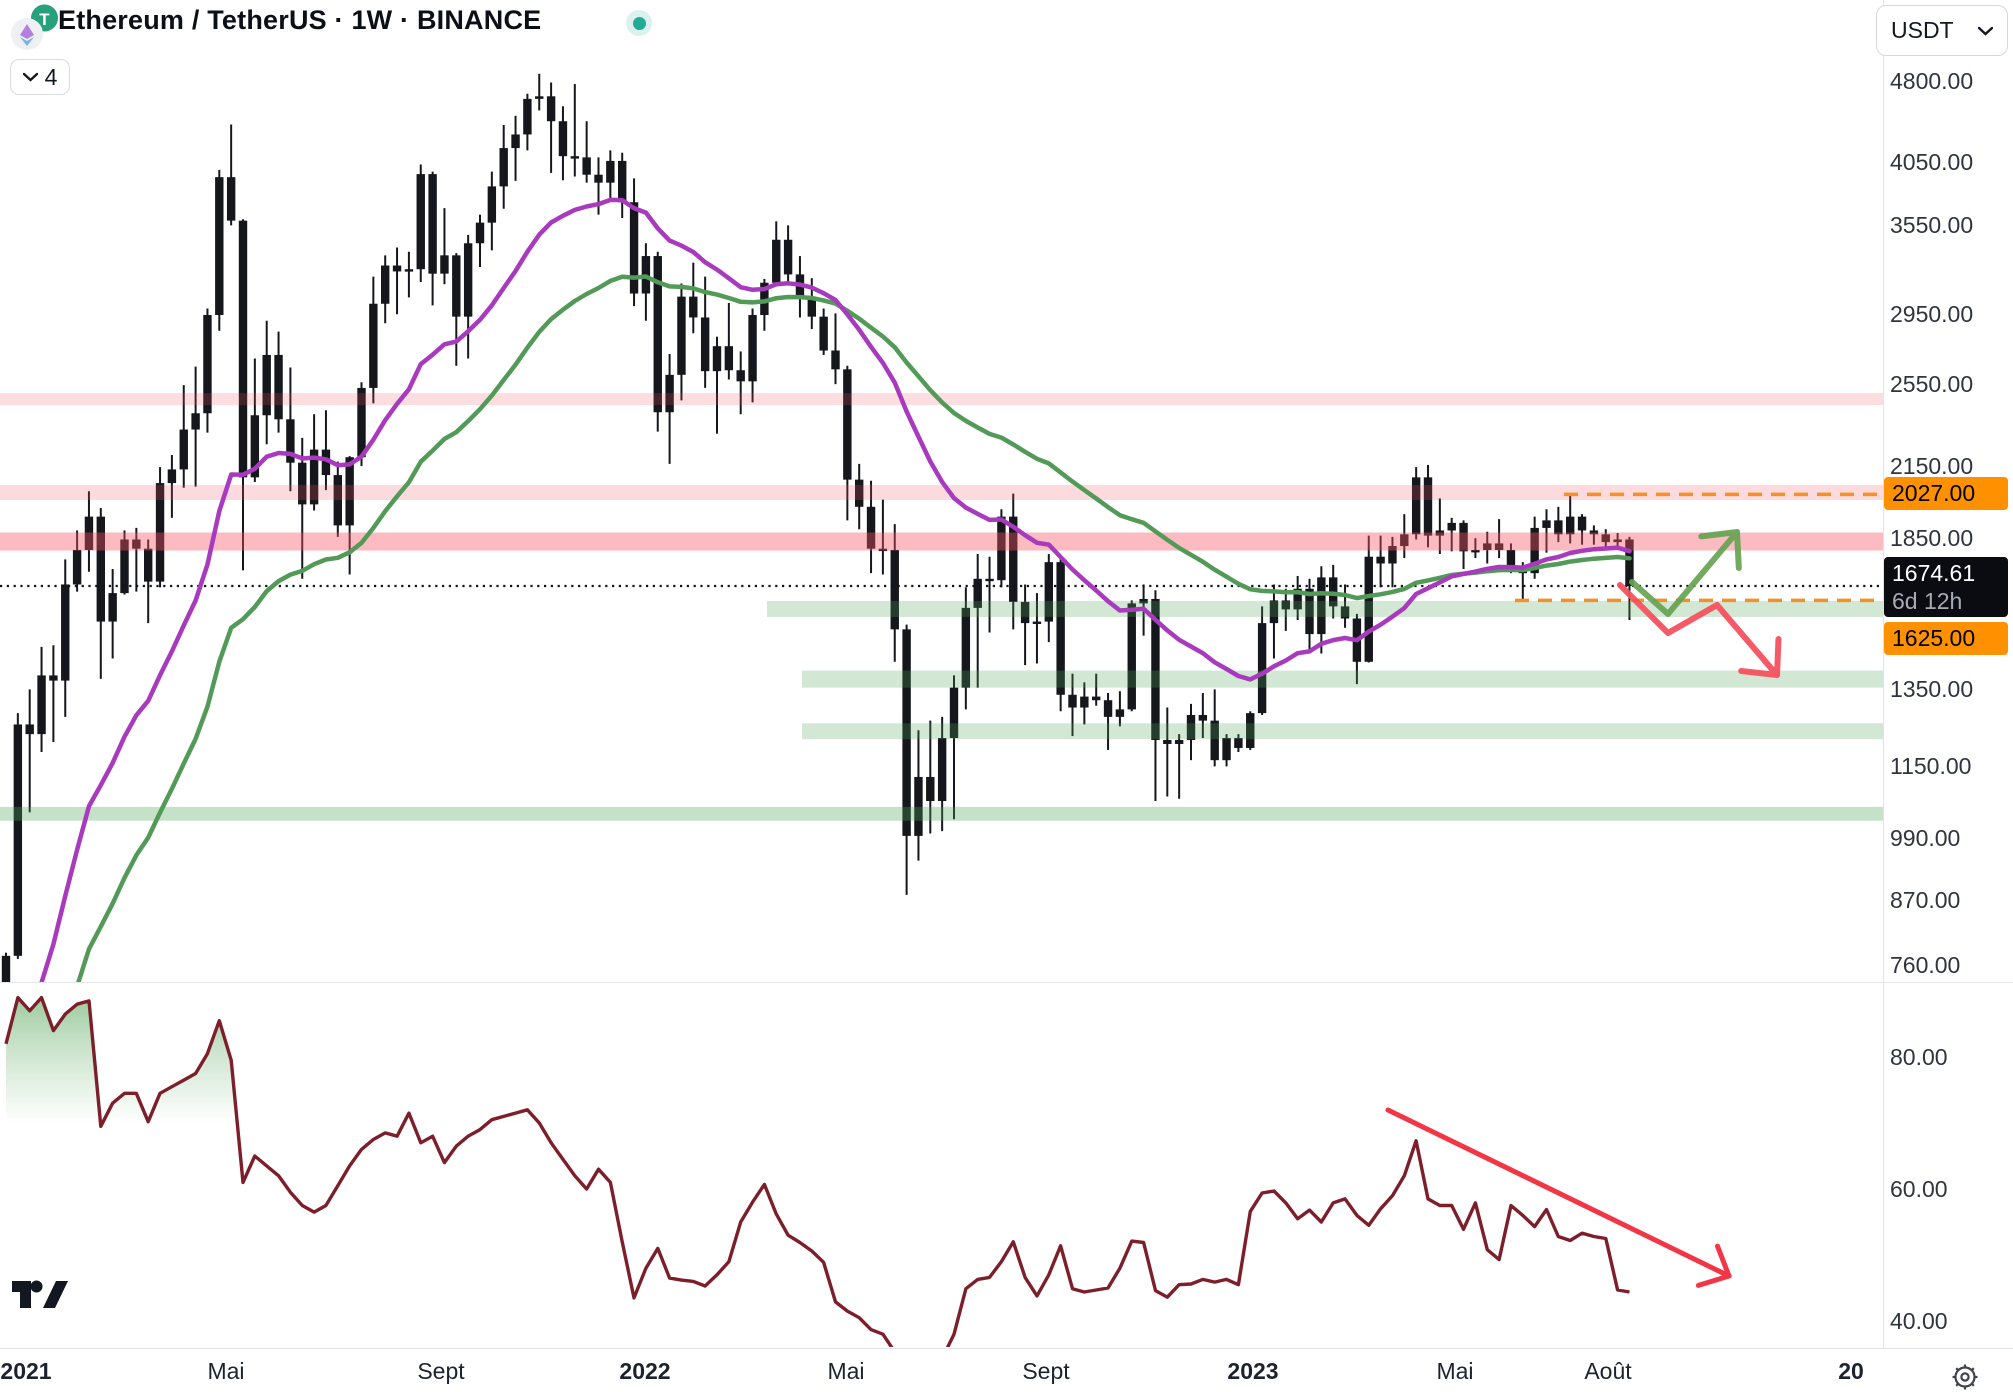 The width and height of the screenshot is (2013, 1392). What do you see at coordinates (1931, 766) in the screenshot?
I see `price-axis-label: 1150.00` at bounding box center [1931, 766].